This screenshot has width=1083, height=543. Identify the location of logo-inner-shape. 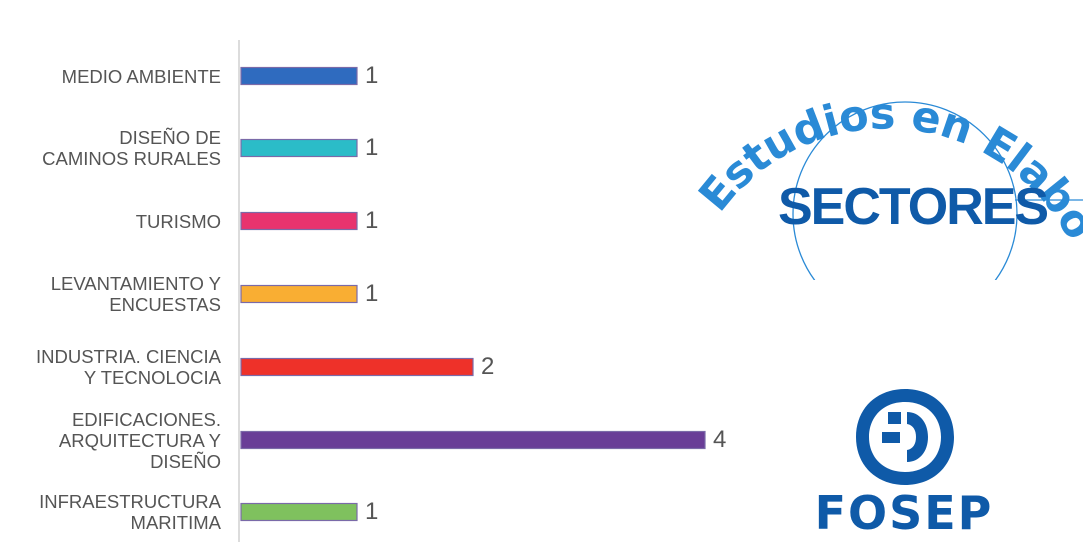
(905, 437).